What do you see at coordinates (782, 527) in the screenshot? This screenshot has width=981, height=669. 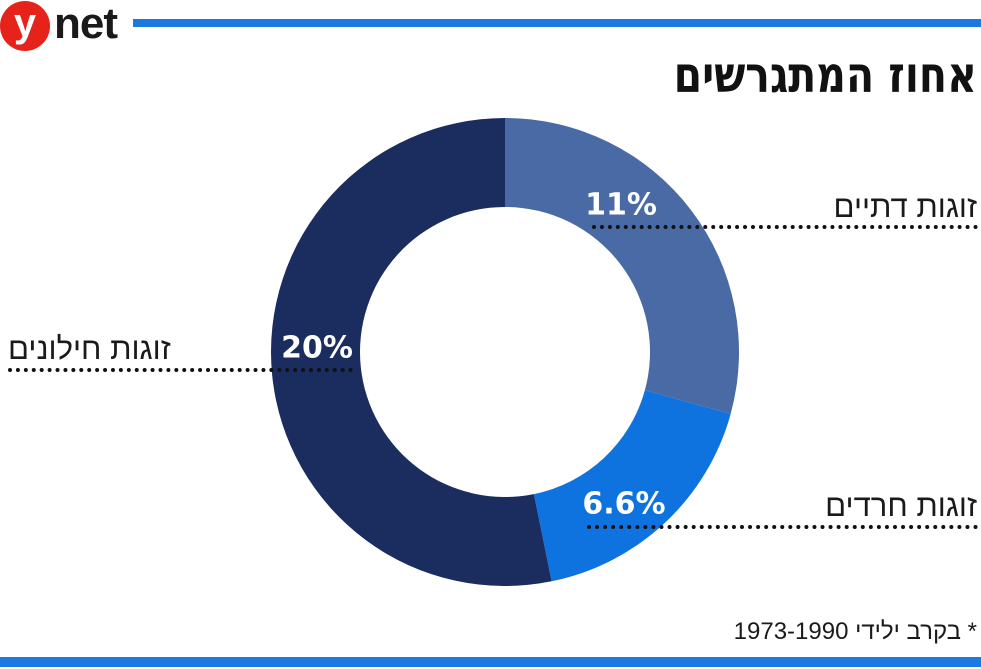 I see `leader-line-haredi` at bounding box center [782, 527].